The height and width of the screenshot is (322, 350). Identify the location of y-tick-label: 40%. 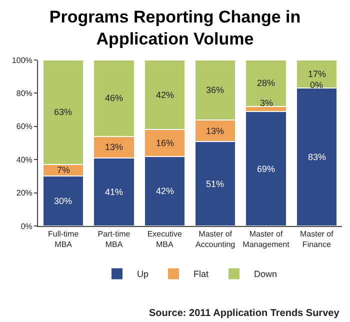
(24, 159).